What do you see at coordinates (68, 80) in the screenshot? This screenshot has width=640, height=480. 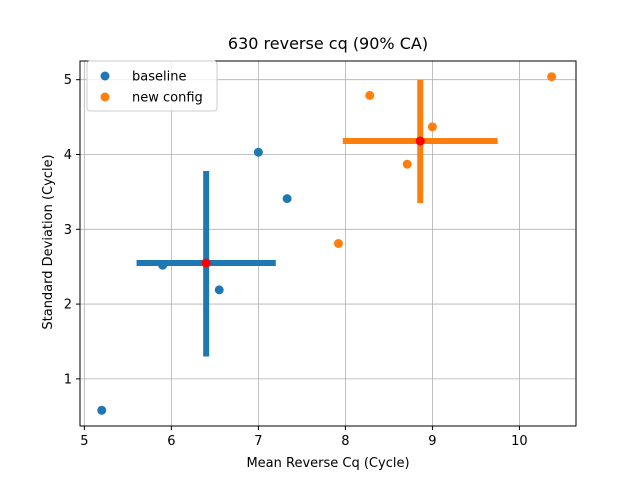 I see `y-tick-label: 5` at bounding box center [68, 80].